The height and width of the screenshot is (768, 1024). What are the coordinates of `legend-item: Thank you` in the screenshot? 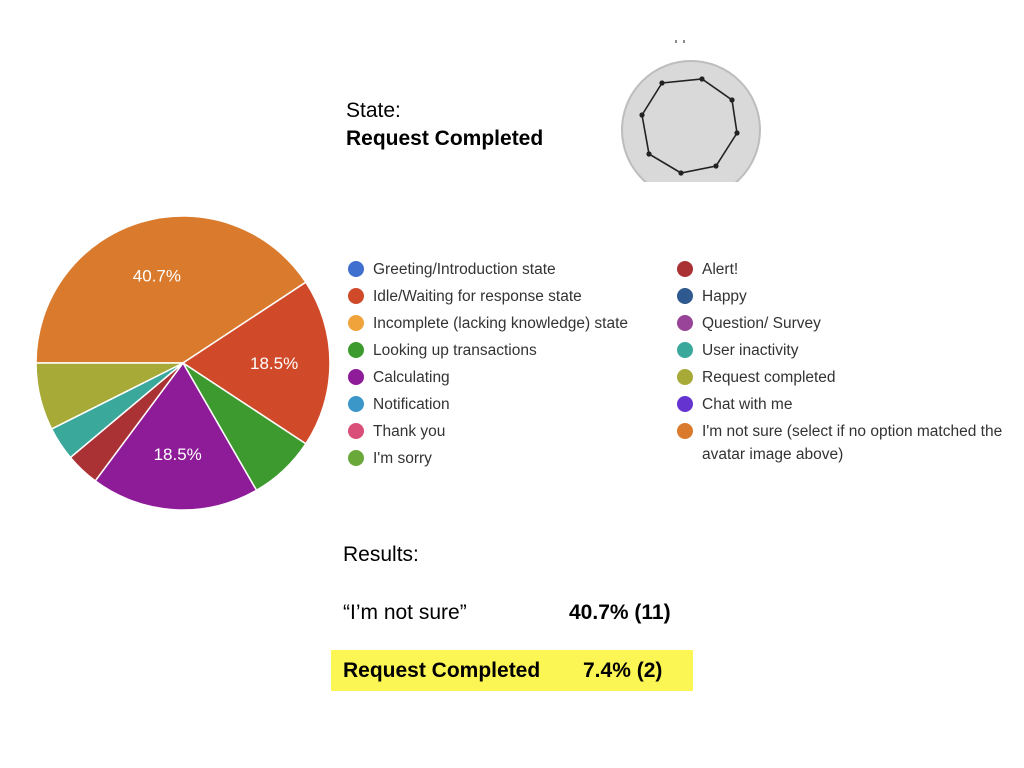 It's located at (508, 431).